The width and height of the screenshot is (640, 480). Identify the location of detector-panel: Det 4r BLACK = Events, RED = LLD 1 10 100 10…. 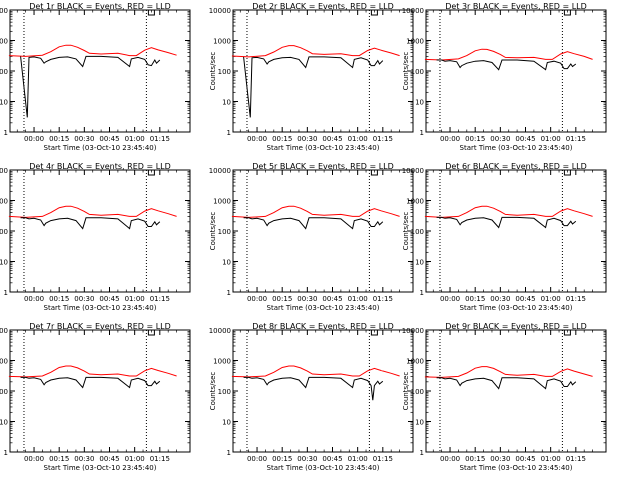
(95, 237).